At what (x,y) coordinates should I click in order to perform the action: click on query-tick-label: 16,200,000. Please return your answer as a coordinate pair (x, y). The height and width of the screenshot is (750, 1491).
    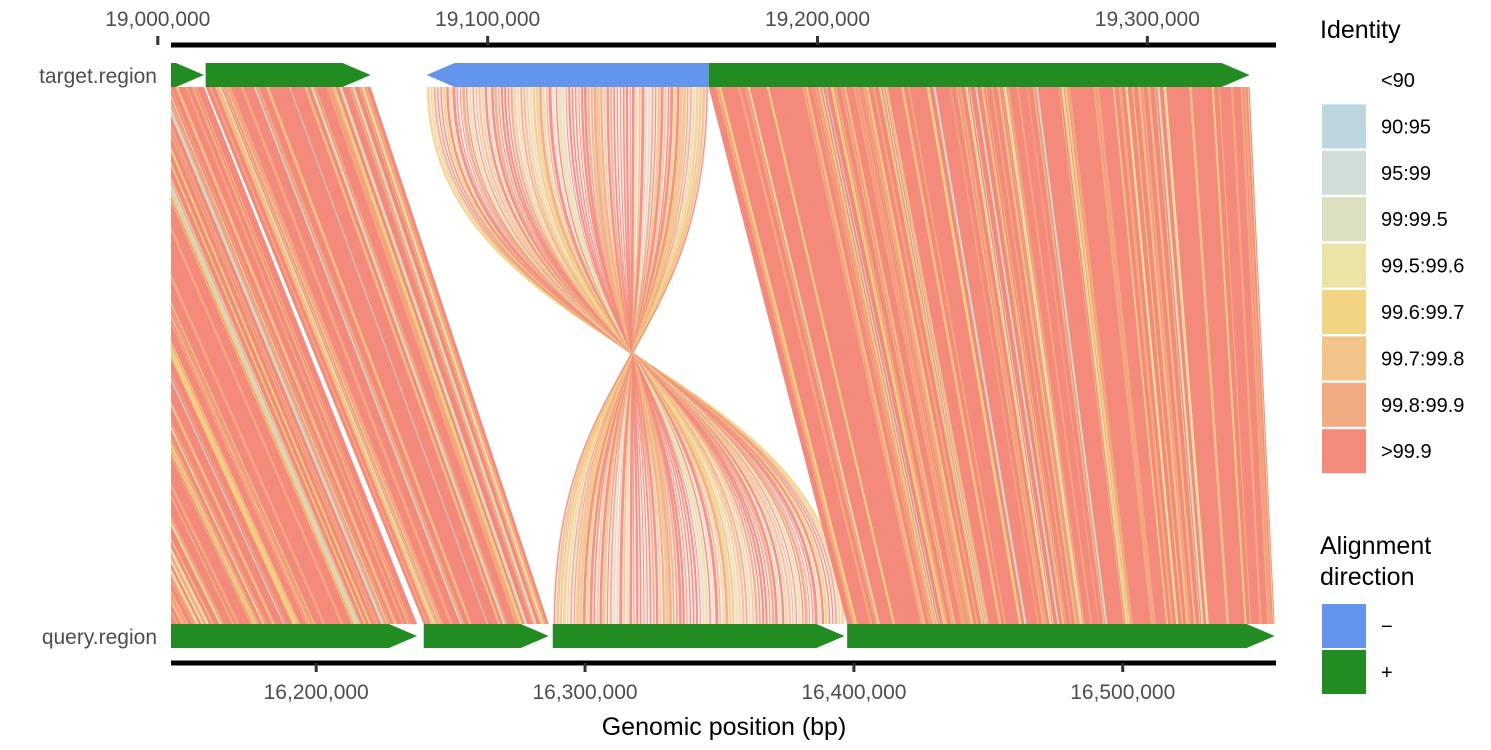
    Looking at the image, I should click on (316, 692).